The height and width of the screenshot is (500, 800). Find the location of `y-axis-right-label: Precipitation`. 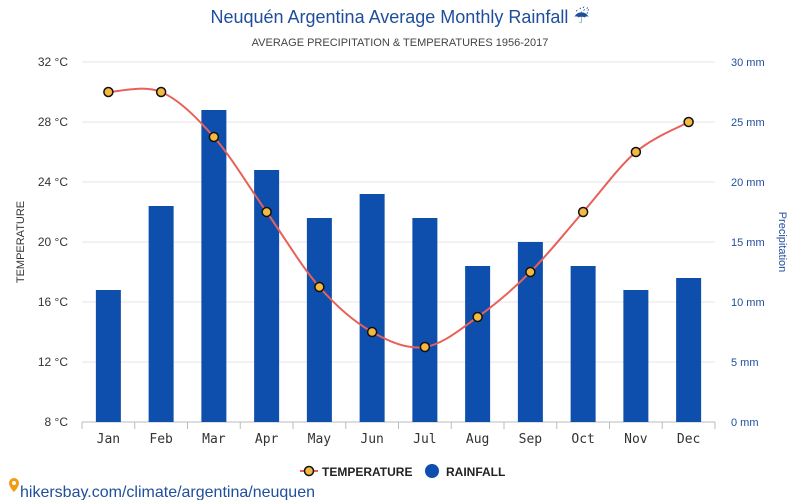

y-axis-right-label: Precipitation is located at coordinates (782, 242).